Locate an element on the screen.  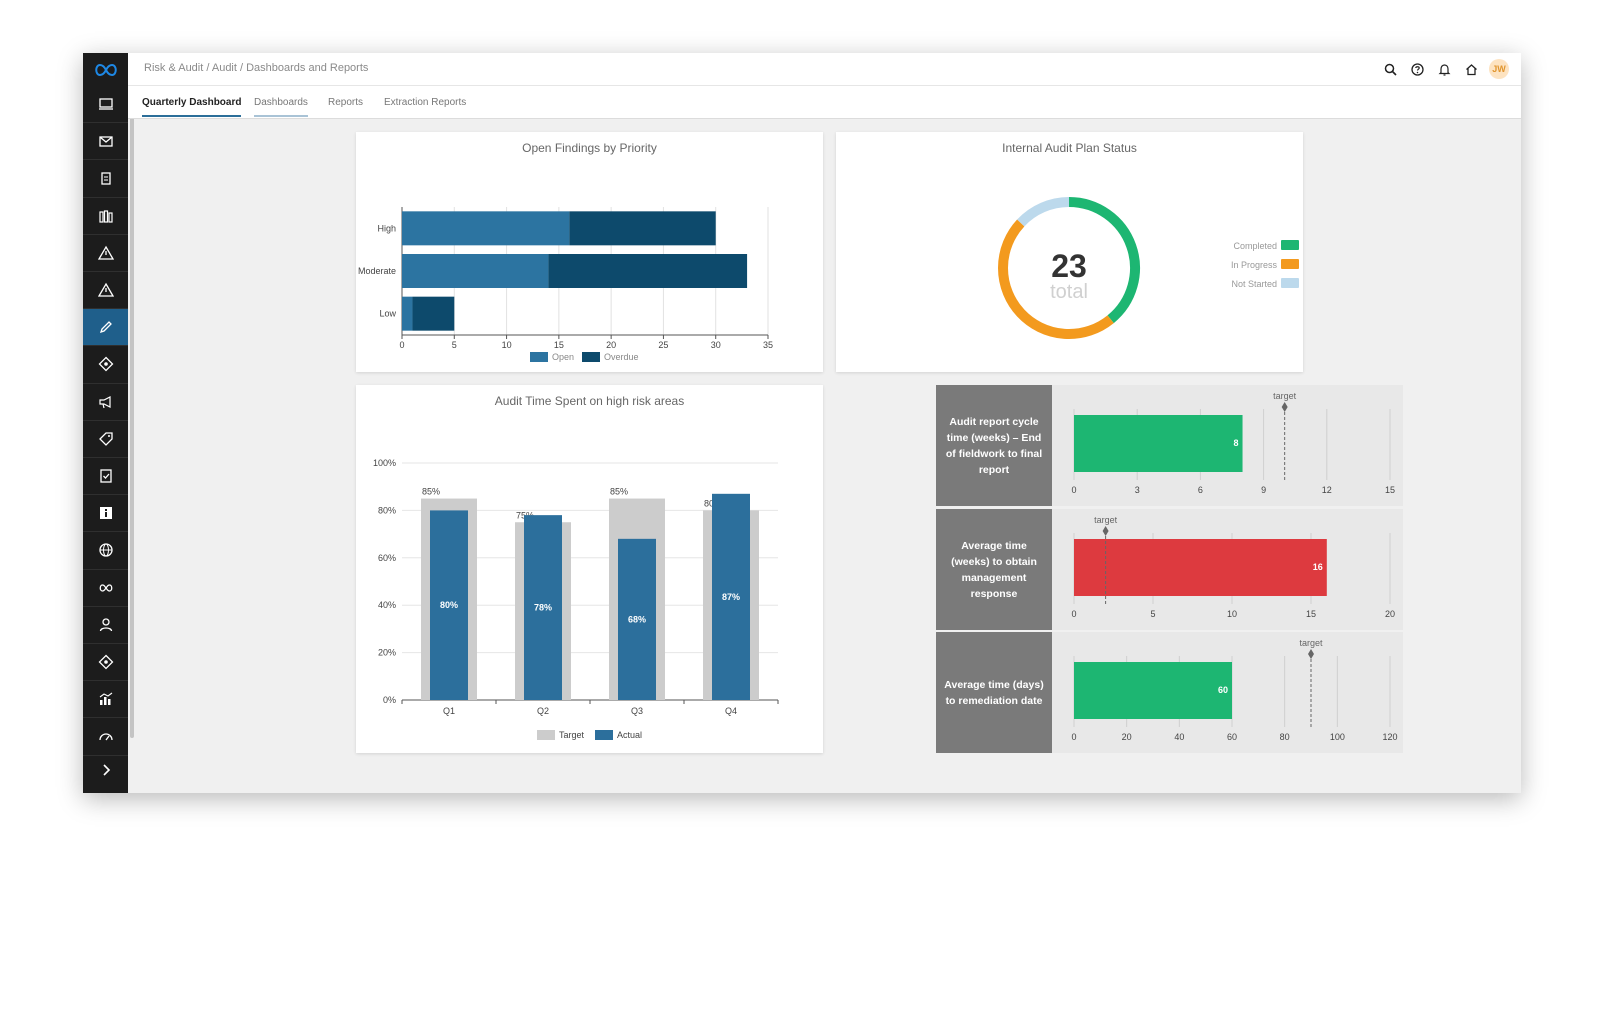
document-check-icon is located at coordinates (105, 476).